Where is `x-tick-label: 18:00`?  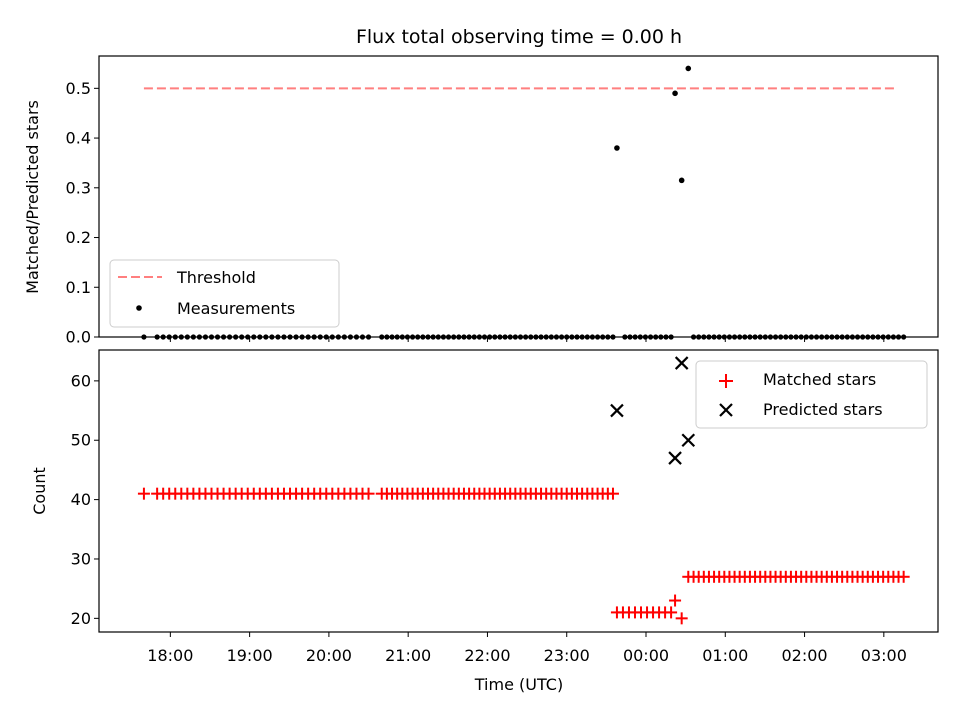
x-tick-label: 18:00 is located at coordinates (170, 655).